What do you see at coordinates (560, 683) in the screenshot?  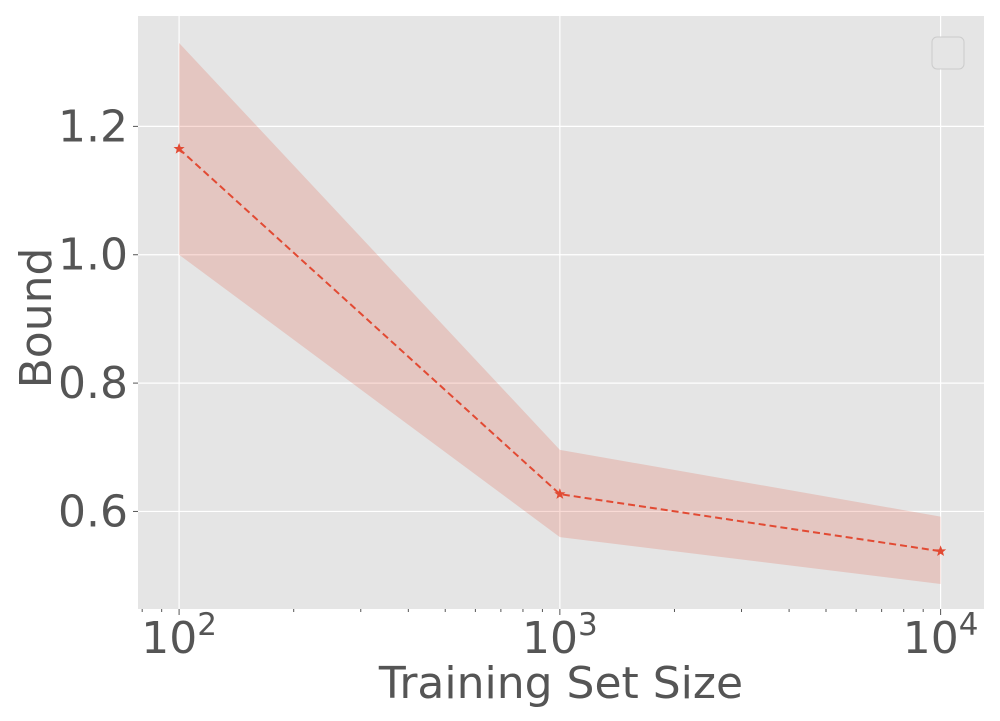 I see `x-axis-label: Training Set Size` at bounding box center [560, 683].